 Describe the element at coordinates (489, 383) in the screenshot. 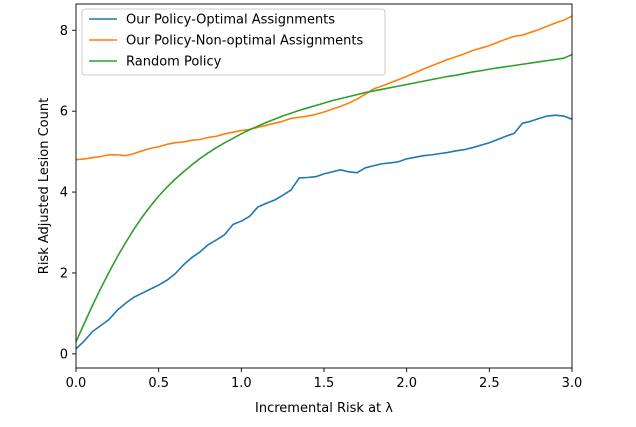

I see `x-tick-label: 2.5` at that location.